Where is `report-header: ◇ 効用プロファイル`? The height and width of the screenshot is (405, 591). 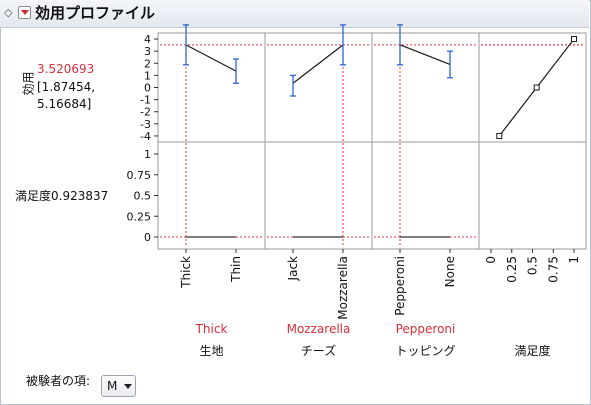
report-header: ◇ 効用プロファイル is located at coordinates (294, 14).